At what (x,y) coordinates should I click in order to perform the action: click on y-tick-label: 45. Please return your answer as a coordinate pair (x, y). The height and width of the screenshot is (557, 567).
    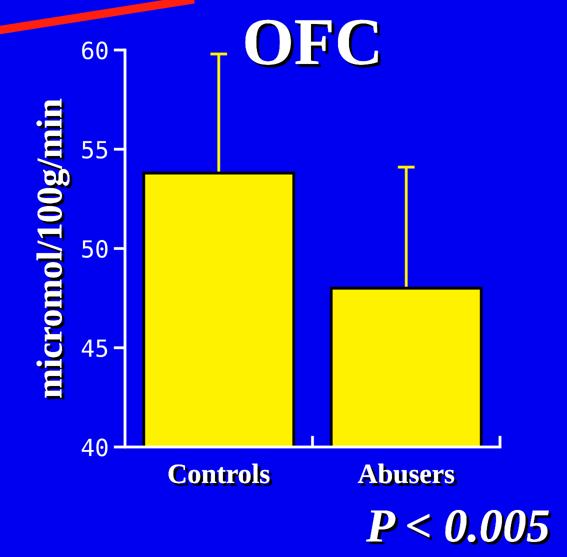
    Looking at the image, I should click on (95, 349).